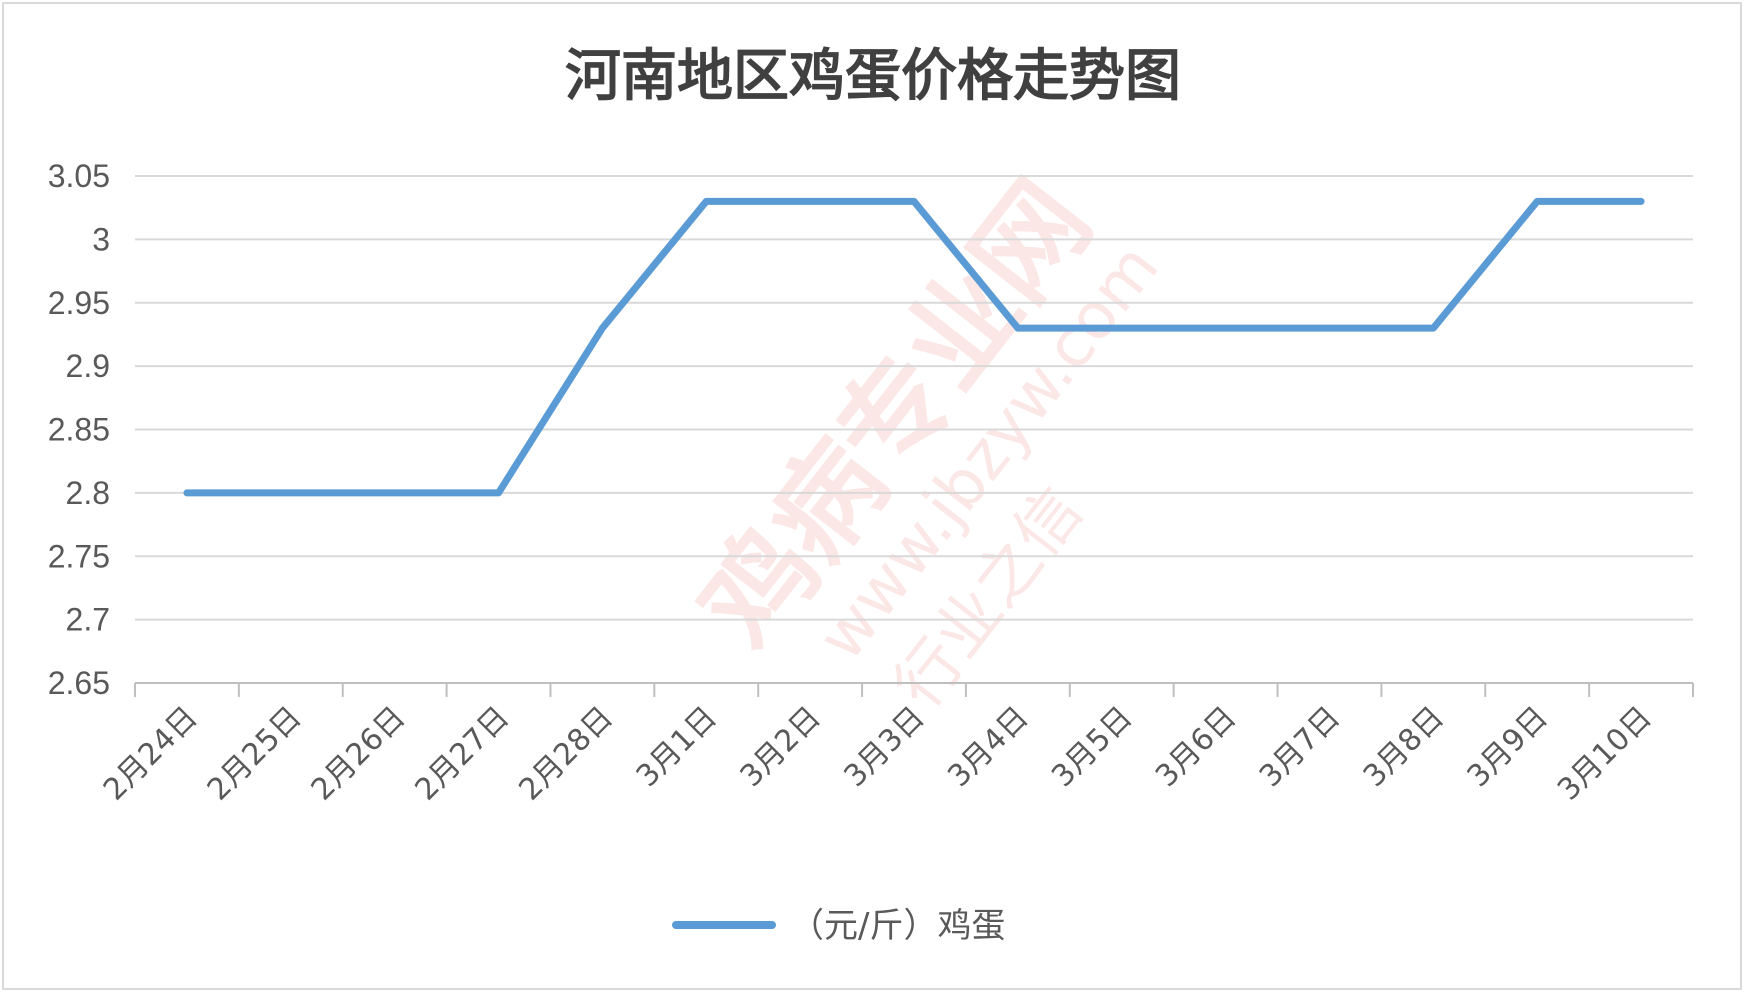 The width and height of the screenshot is (1746, 994). What do you see at coordinates (1092, 747) in the screenshot?
I see `x-tick-label: 3月5日` at bounding box center [1092, 747].